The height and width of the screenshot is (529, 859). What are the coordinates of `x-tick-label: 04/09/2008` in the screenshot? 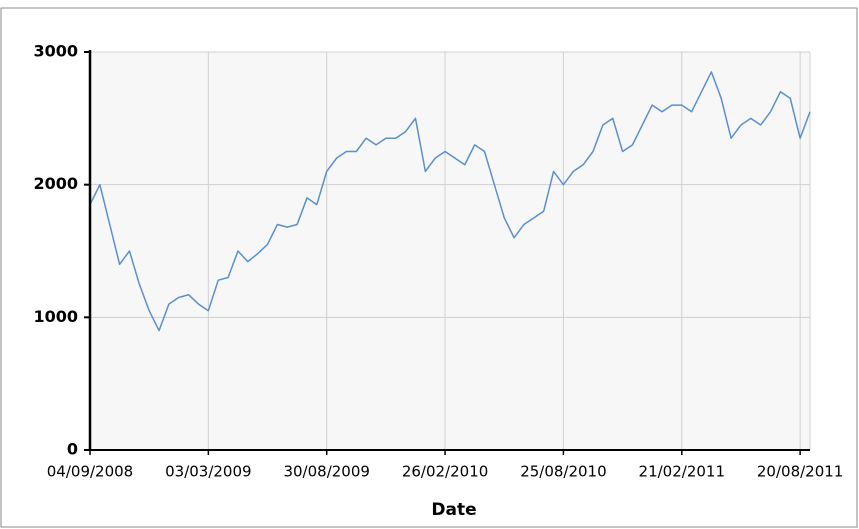 It's located at (90, 472).